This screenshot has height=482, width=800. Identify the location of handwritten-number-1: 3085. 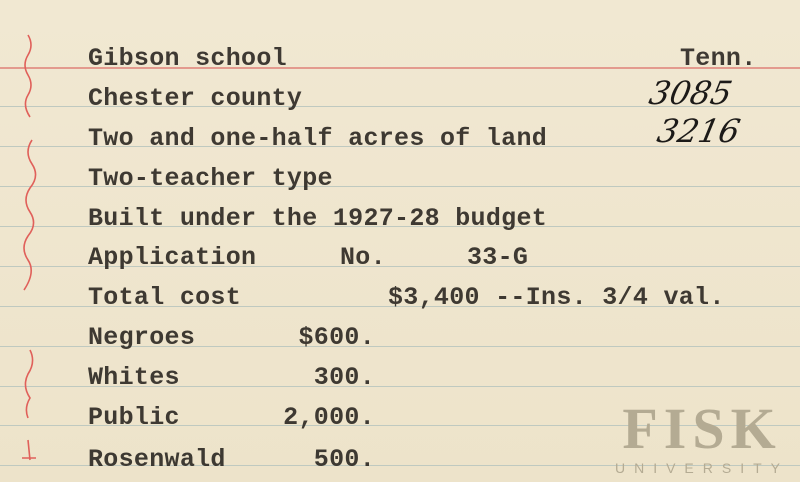
(690, 93).